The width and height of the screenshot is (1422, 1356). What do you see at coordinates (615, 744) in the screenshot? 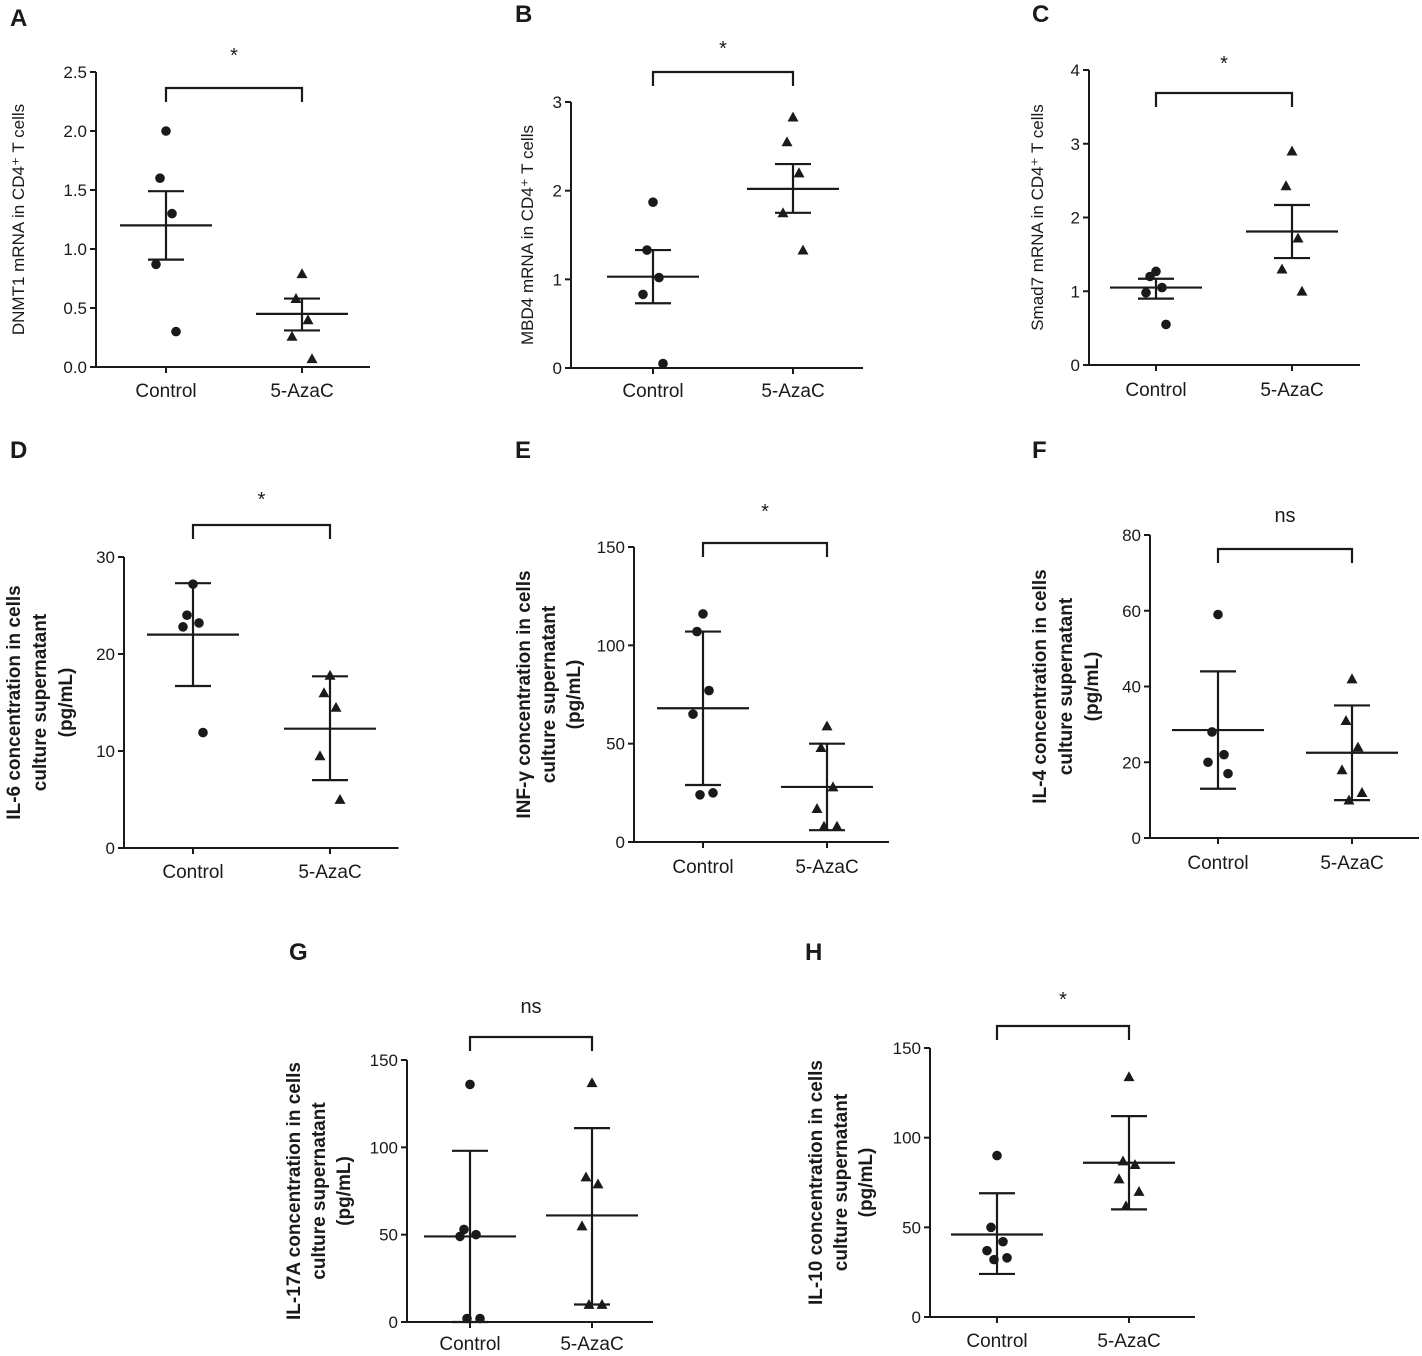
I see `y-tick-label: 50` at bounding box center [615, 744].